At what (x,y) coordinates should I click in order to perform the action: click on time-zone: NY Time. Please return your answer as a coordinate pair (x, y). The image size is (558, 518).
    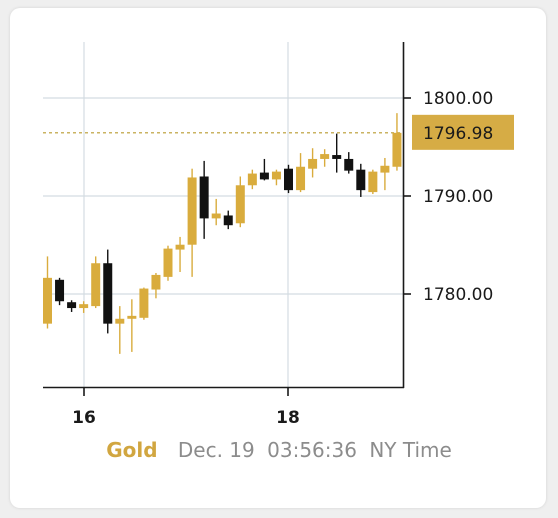
    Looking at the image, I should click on (410, 450).